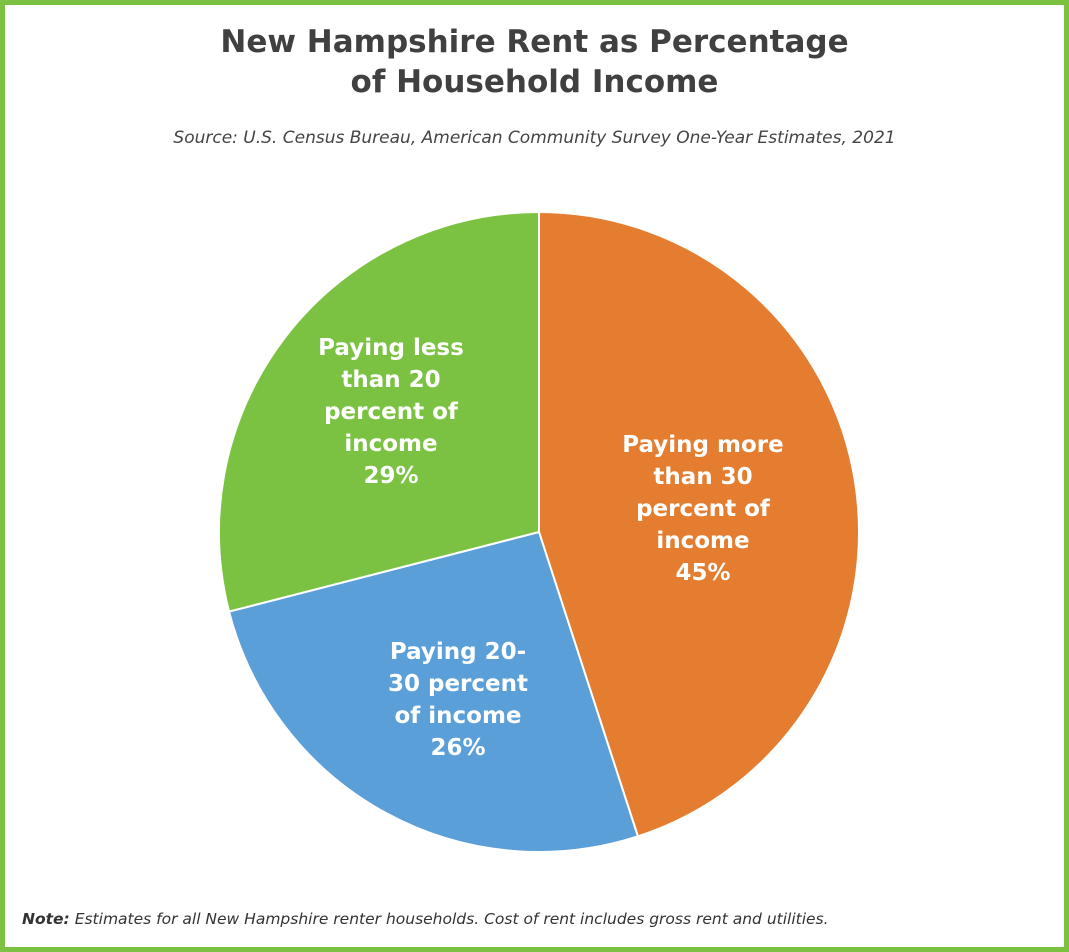  I want to click on slice-label-0-line-1: than 30, so click(702, 477).